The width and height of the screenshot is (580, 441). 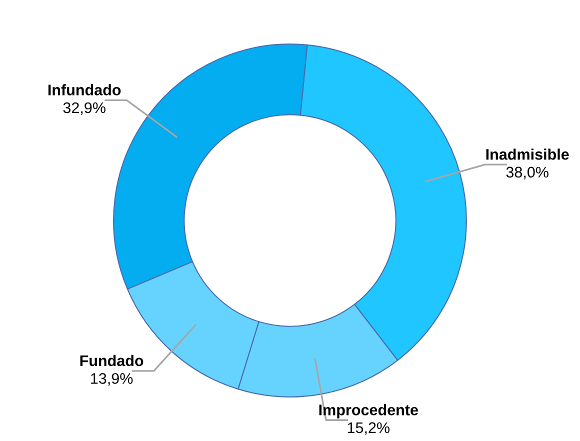 I want to click on data-label: 38,0%, so click(x=527, y=173).